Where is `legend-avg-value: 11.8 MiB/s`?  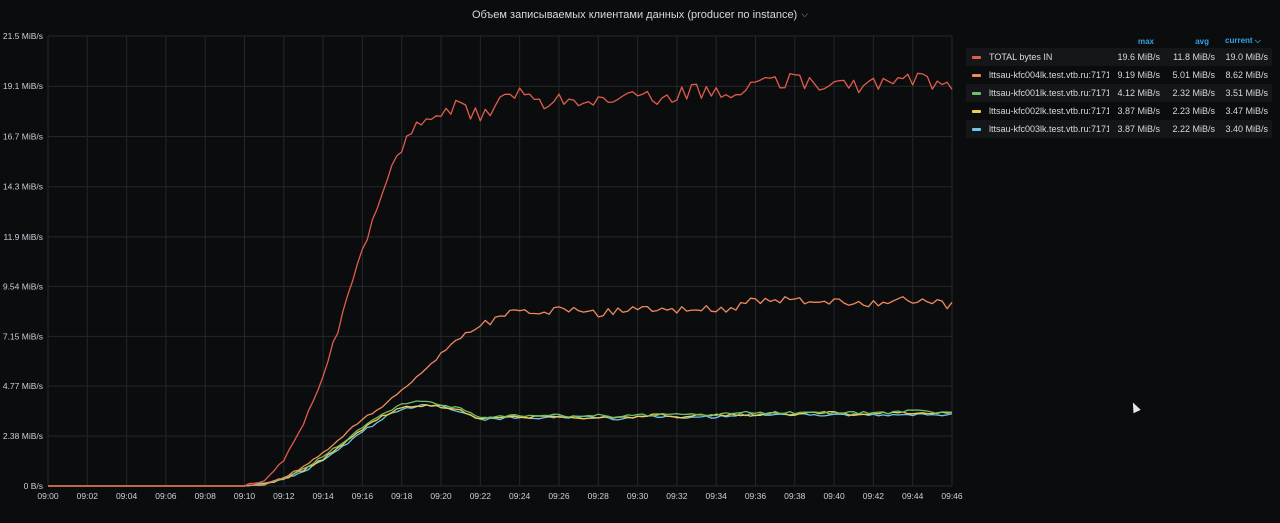 legend-avg-value: 11.8 MiB/s is located at coordinates (1194, 57).